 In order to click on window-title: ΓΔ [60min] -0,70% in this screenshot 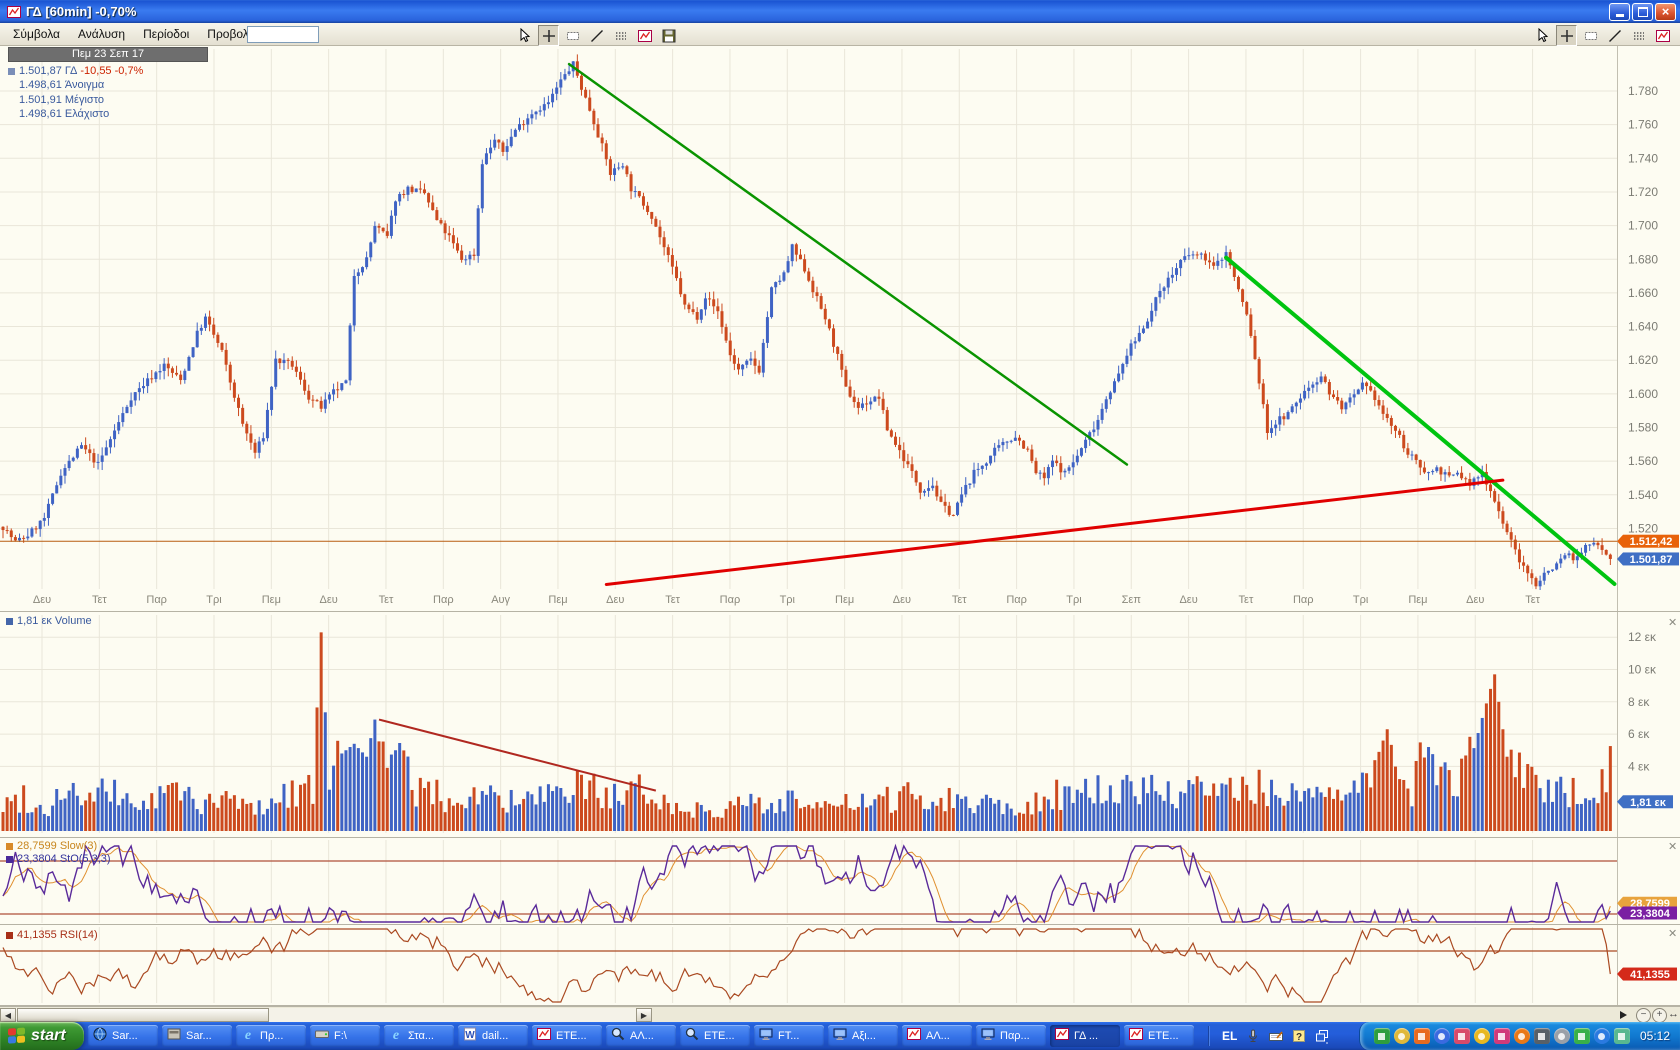, I will do `click(81, 11)`.